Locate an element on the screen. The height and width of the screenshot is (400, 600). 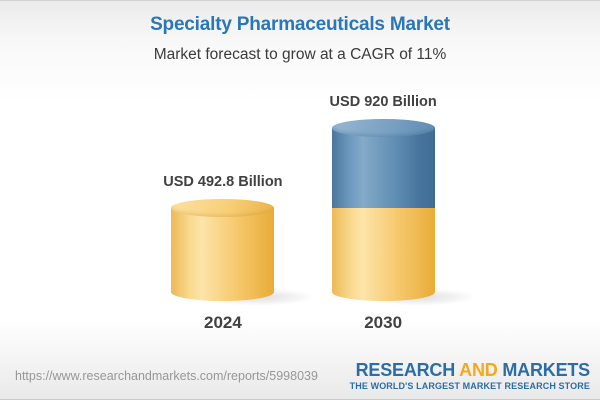
logo-markets: MARKETS is located at coordinates (546, 370).